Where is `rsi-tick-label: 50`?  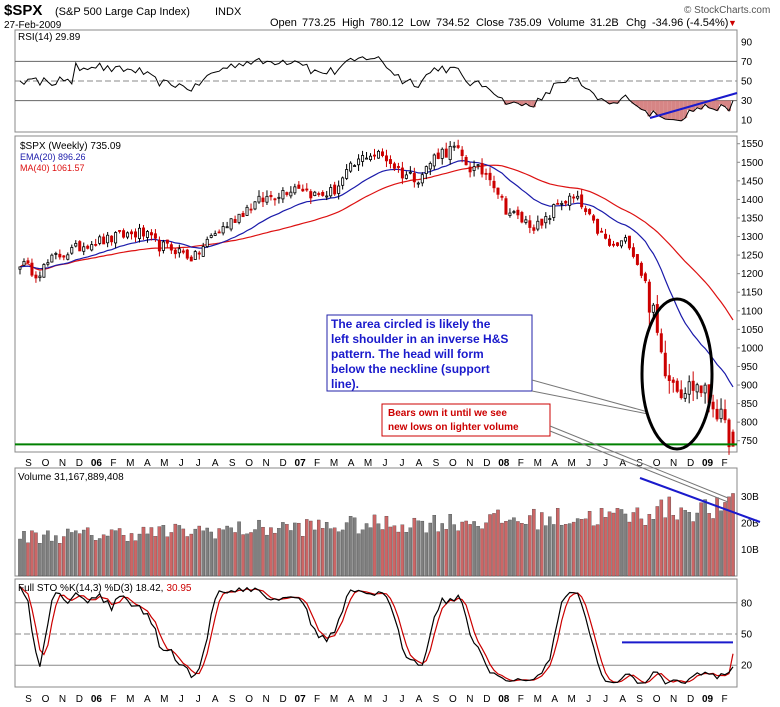
rsi-tick-label: 50 is located at coordinates (747, 82).